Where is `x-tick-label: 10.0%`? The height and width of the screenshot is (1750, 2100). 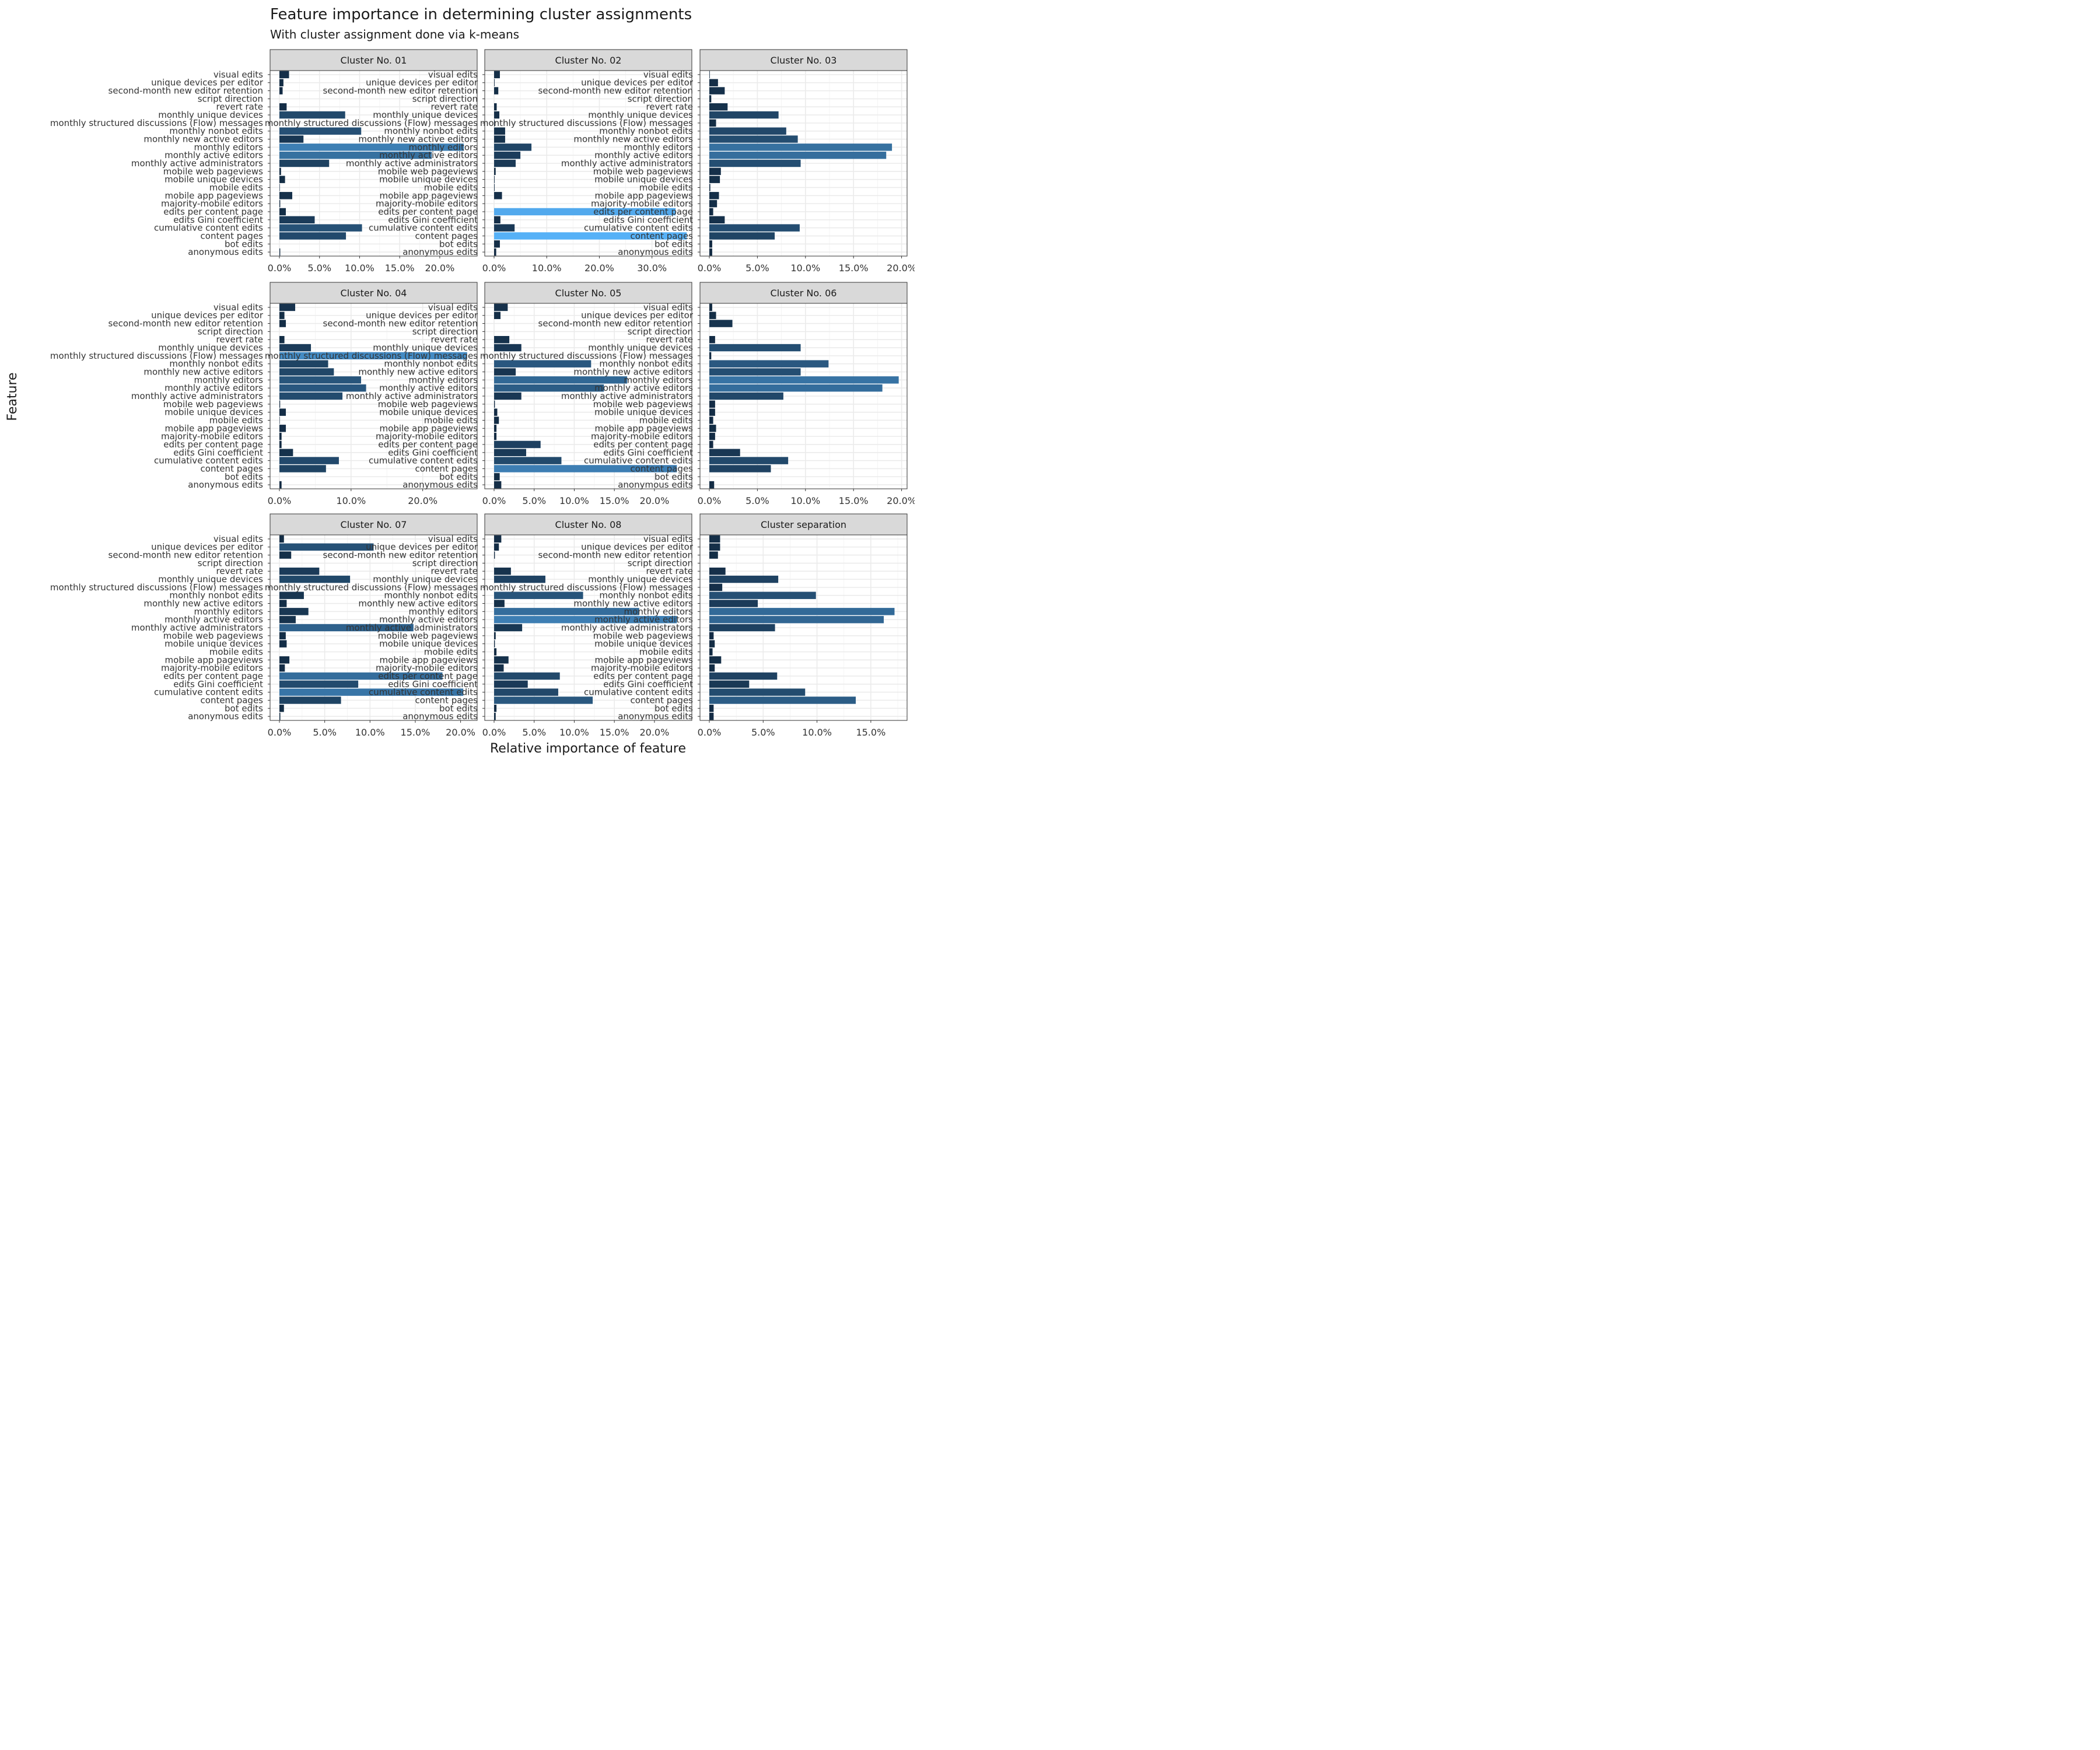 x-tick-label: 10.0% is located at coordinates (547, 268).